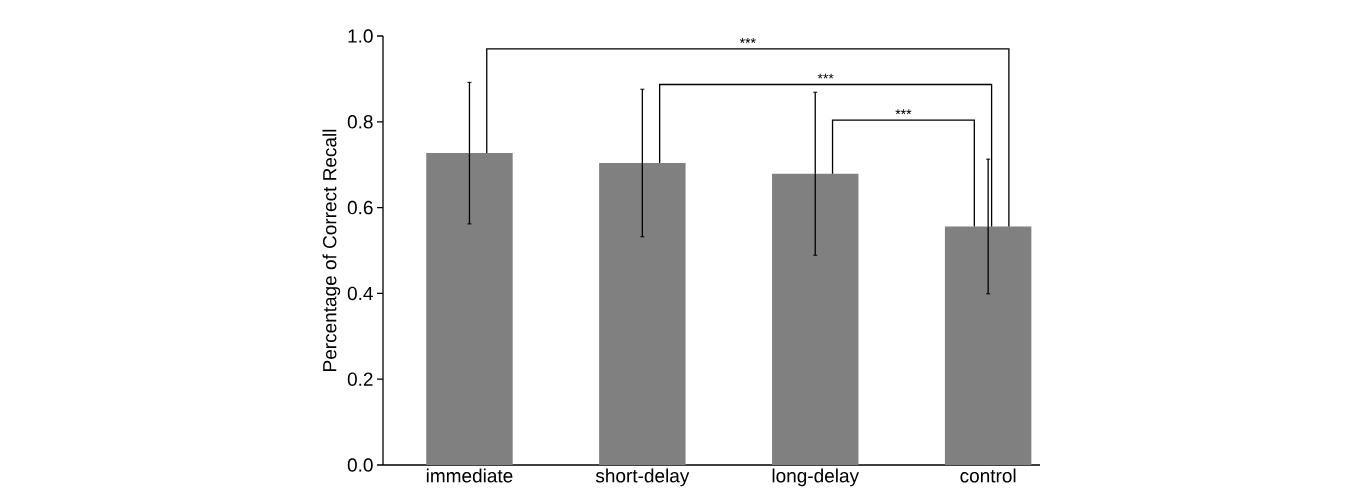 The image size is (1356, 490). I want to click on x-tick-label: immediate, so click(469, 475).